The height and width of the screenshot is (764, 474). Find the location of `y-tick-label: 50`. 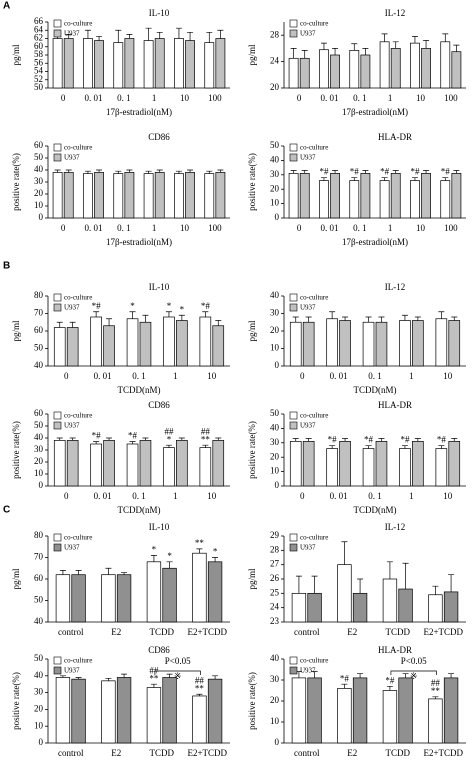

y-tick-label: 50 is located at coordinates (39, 87).